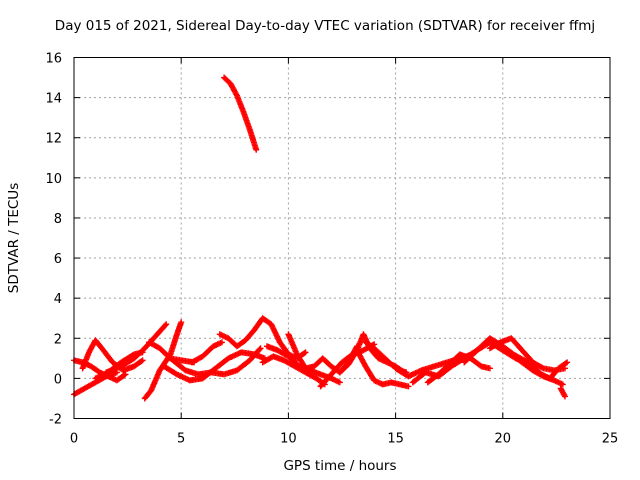  What do you see at coordinates (58, 339) in the screenshot?
I see `y-tick-label: 2` at bounding box center [58, 339].